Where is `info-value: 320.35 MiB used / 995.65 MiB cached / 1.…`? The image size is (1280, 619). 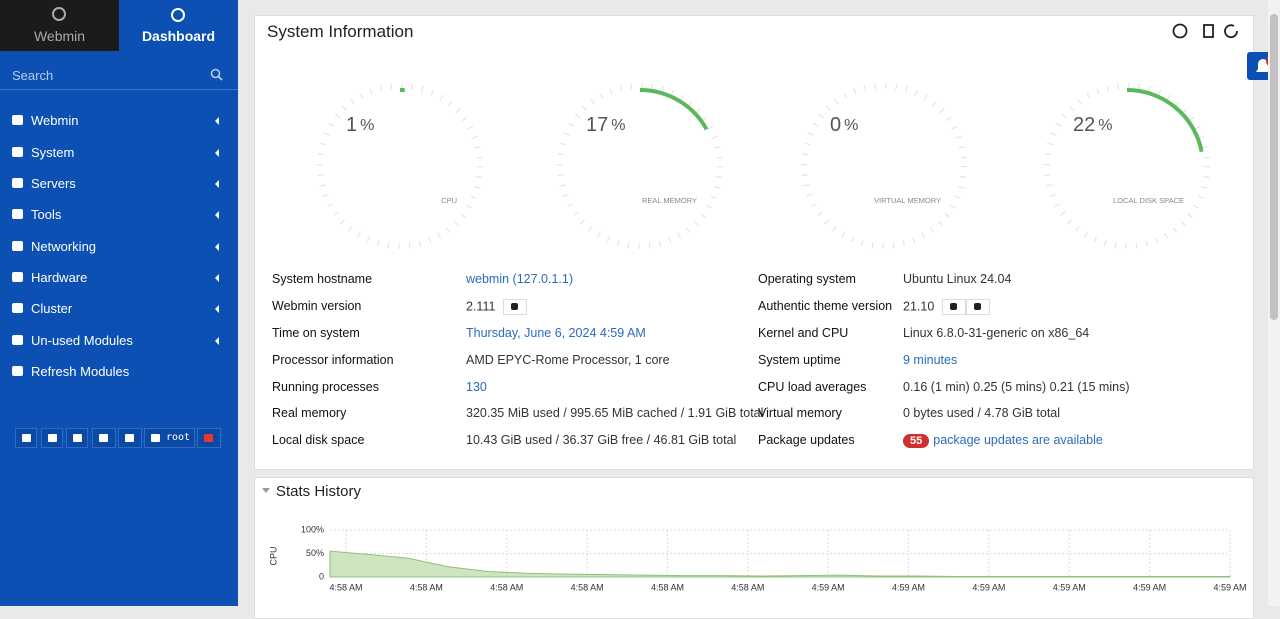 info-value: 320.35 MiB used / 995.65 MiB cached / 1.… is located at coordinates (614, 413).